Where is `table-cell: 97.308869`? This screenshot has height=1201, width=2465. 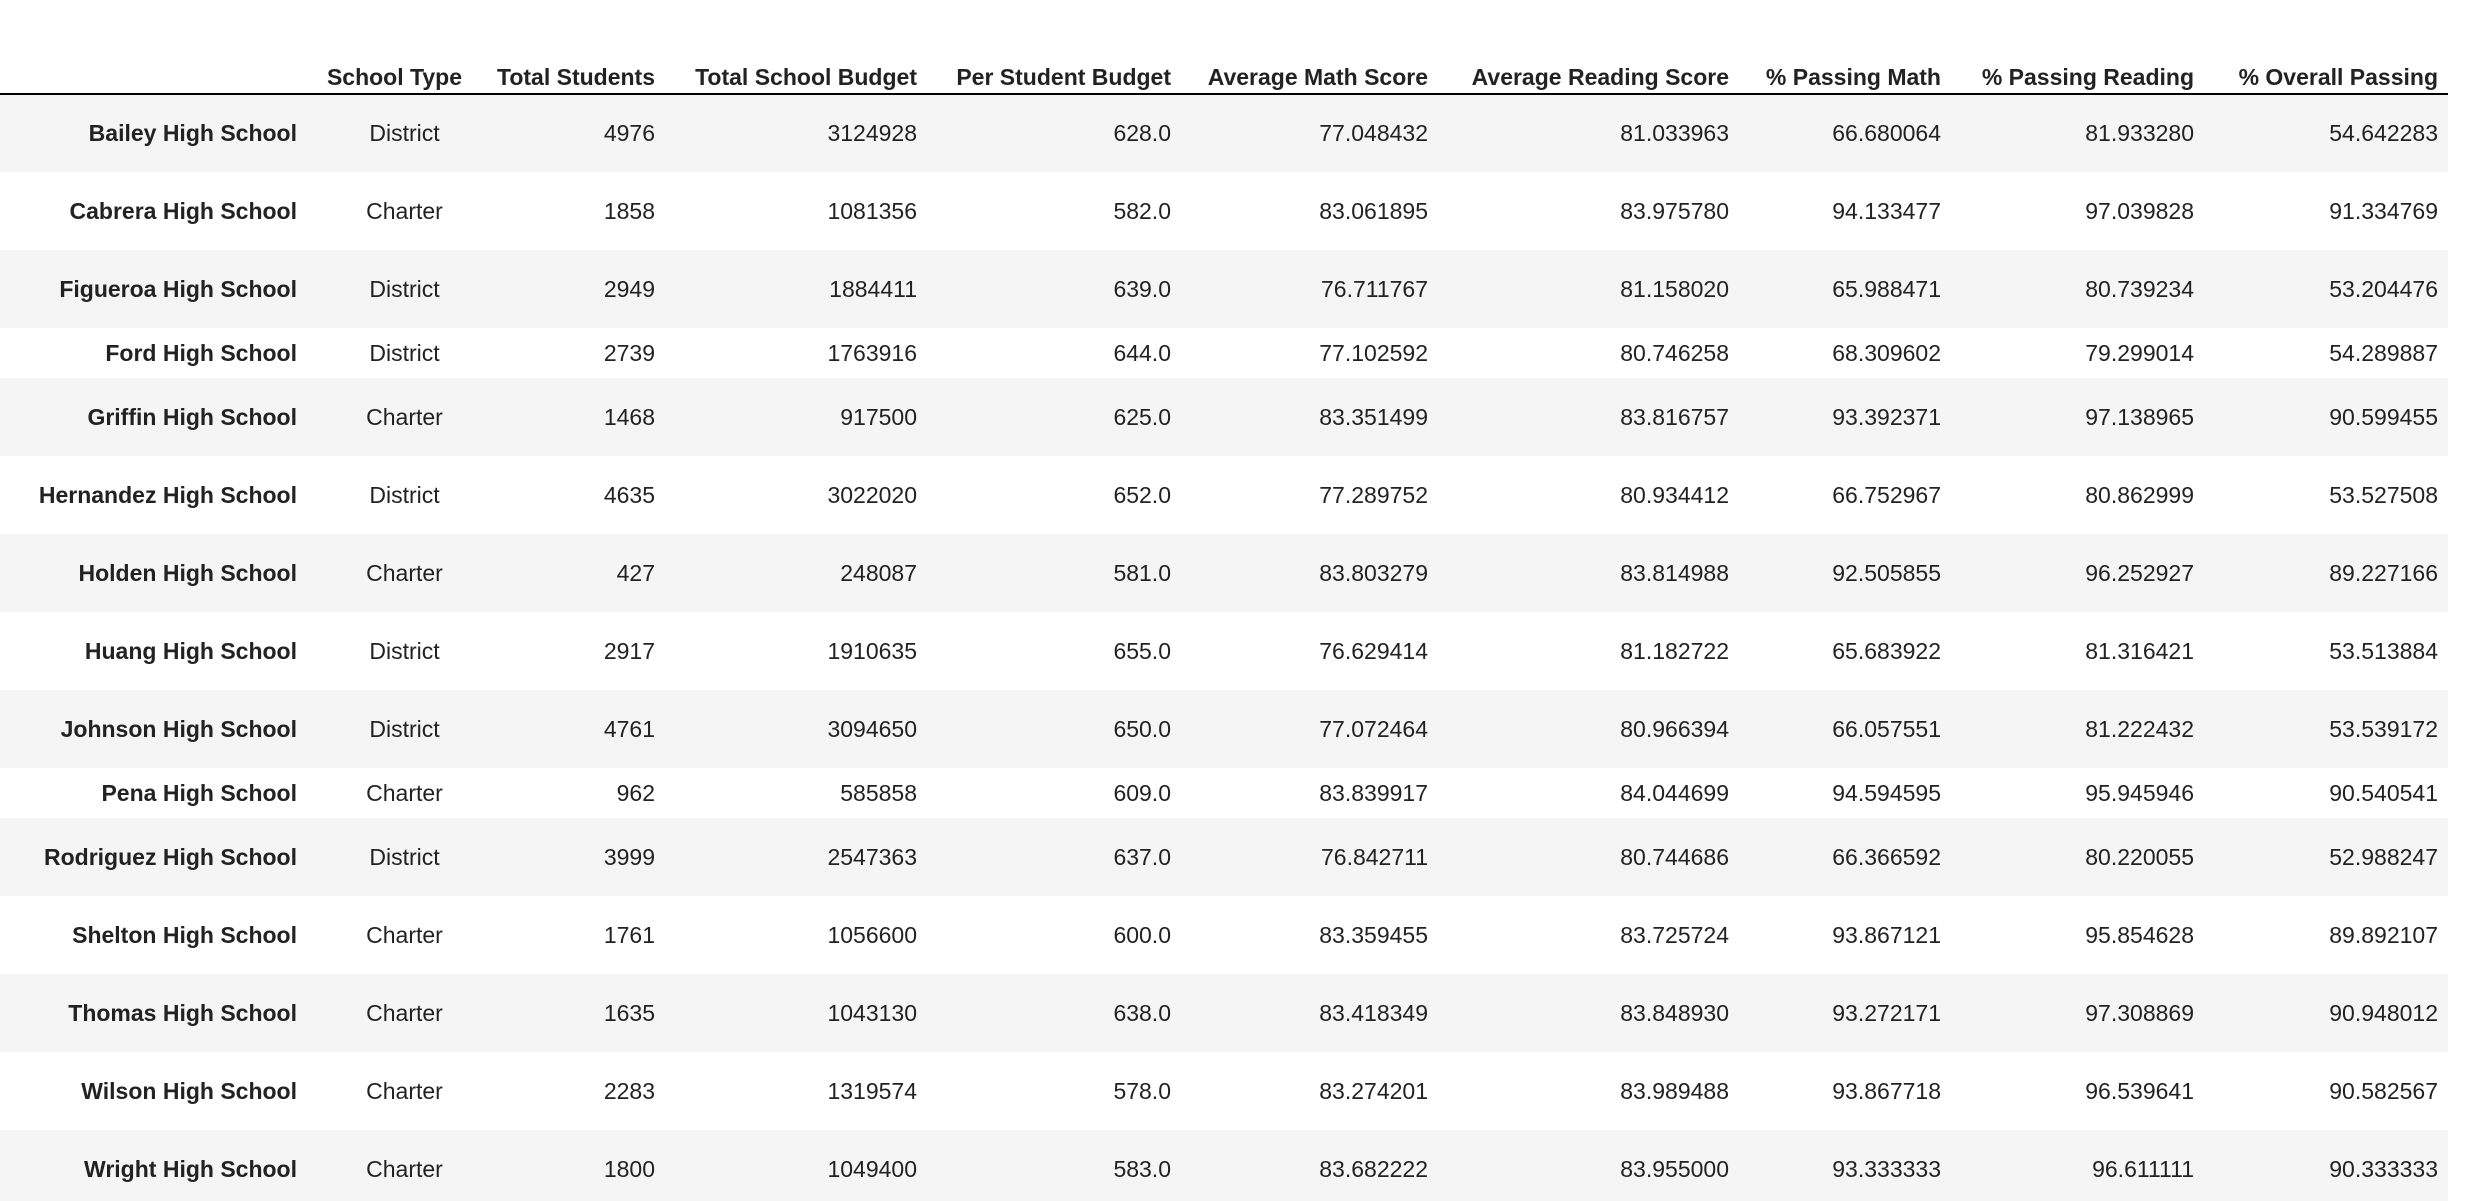
table-cell: 97.308869 is located at coordinates (2139, 1012).